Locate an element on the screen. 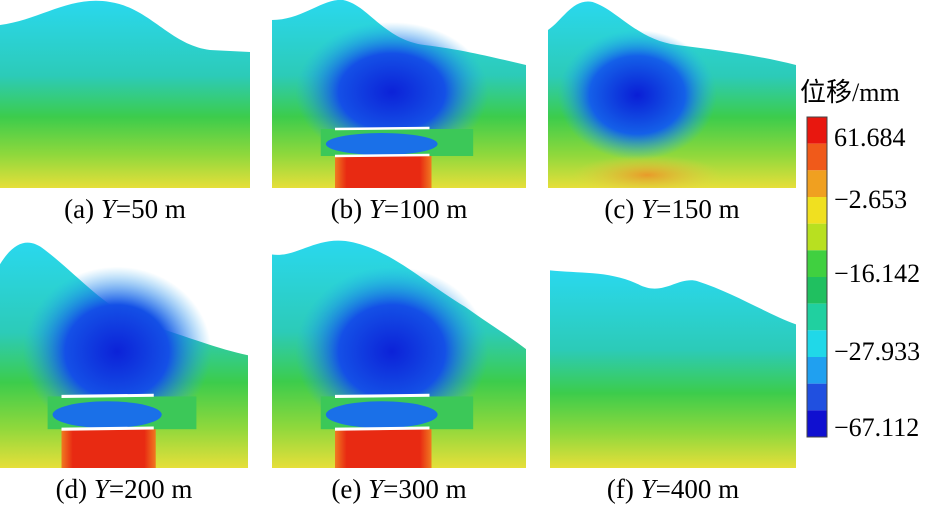 The image size is (940, 525). panel-caption: (a) Y=50 m is located at coordinates (127, 209).